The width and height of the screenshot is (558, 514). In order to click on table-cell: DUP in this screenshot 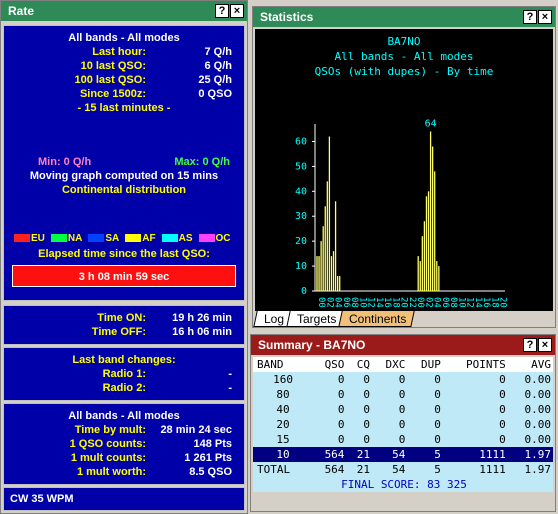, I will do `click(430, 364)`.